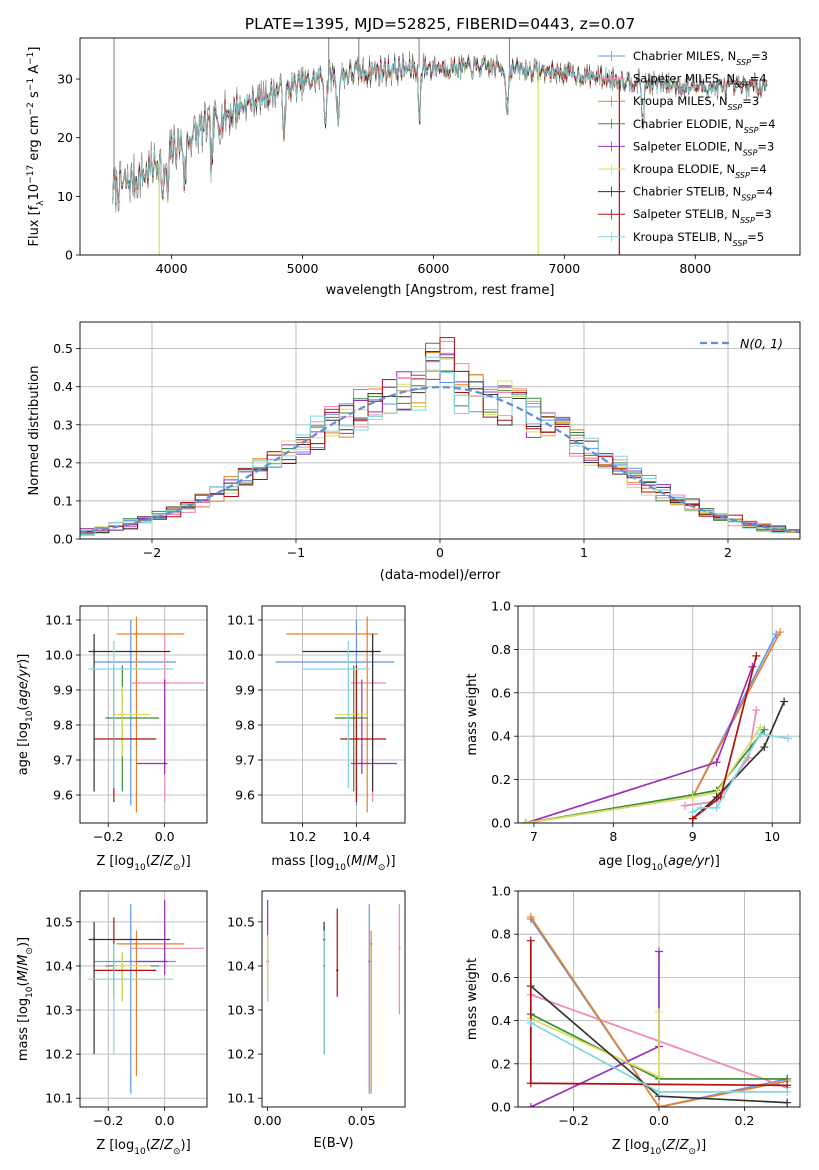  Describe the element at coordinates (530, 940) in the screenshot. I see `series-marker-salpeter_stelib` at that location.